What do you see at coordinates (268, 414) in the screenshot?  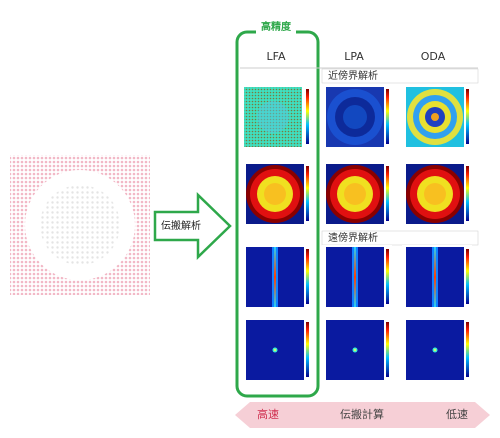 I see `speed-left: 高速` at bounding box center [268, 414].